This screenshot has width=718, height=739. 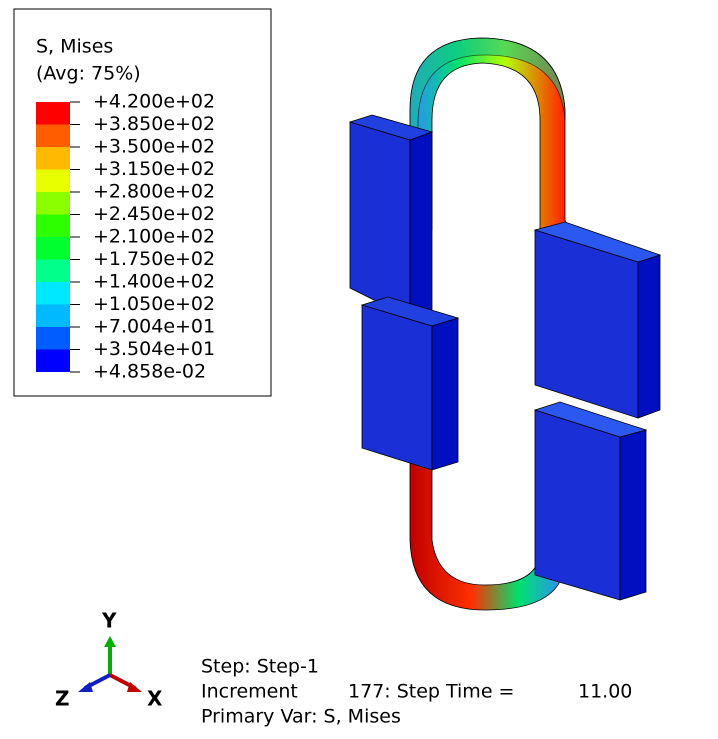 I want to click on legend-label: +1.750e+02, so click(x=154, y=259).